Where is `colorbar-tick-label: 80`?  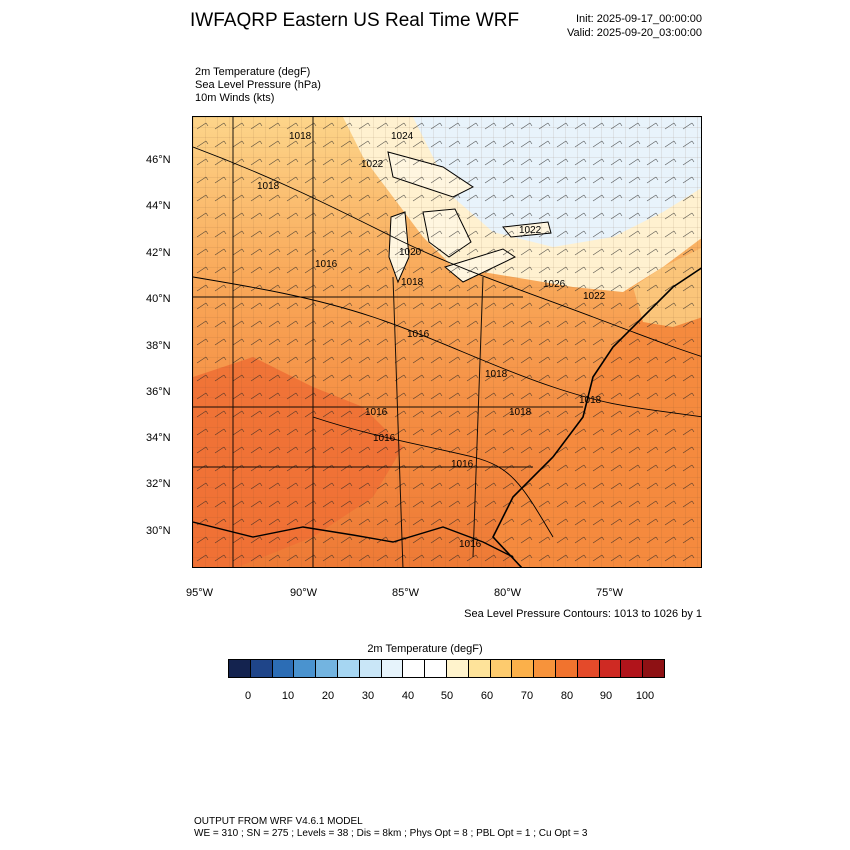
colorbar-tick-label: 80 is located at coordinates (567, 696).